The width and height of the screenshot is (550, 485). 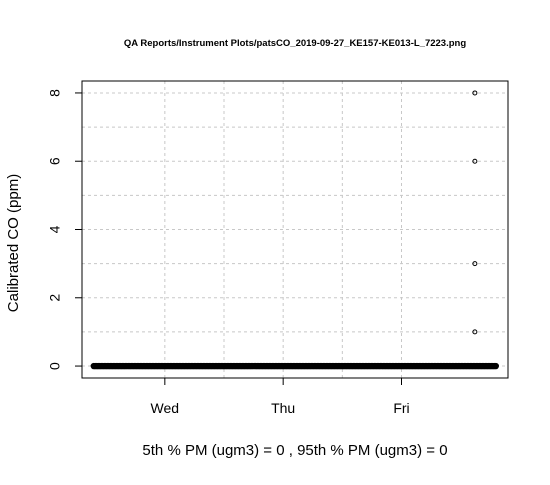 What do you see at coordinates (55, 161) in the screenshot?
I see `y-tick-label: 6` at bounding box center [55, 161].